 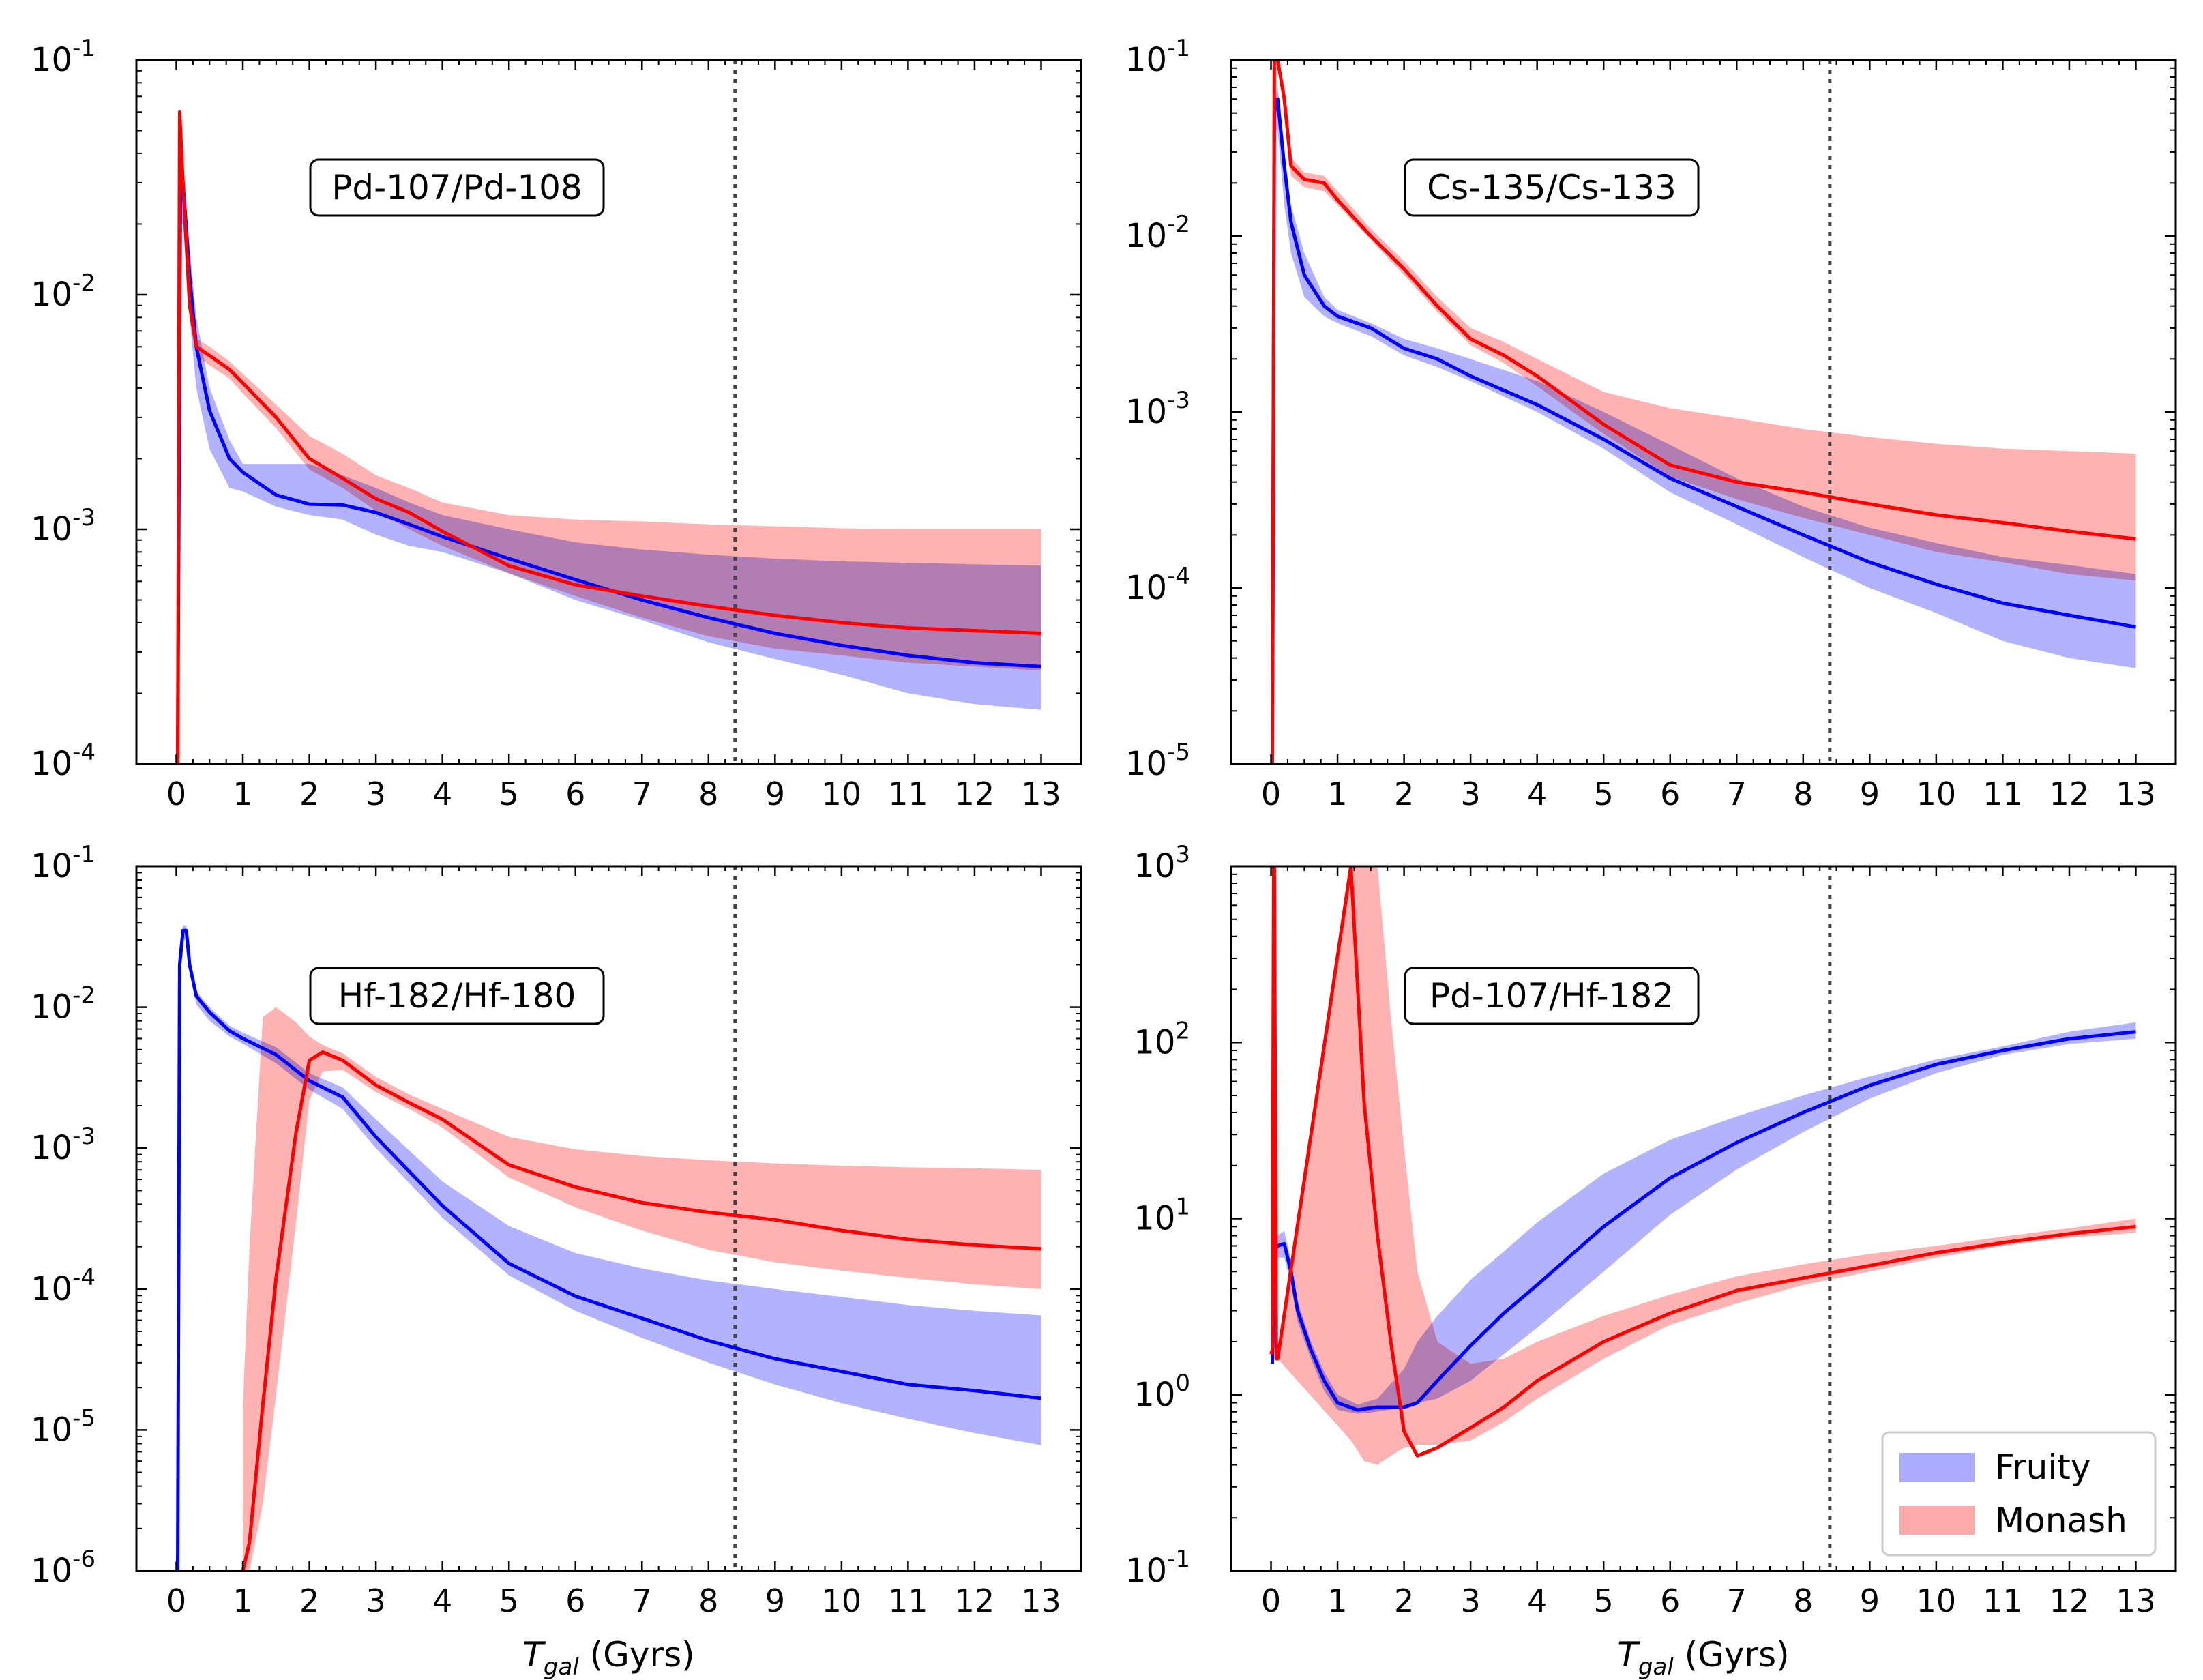 I want to click on legend: Fruity Monash, so click(x=2019, y=1494).